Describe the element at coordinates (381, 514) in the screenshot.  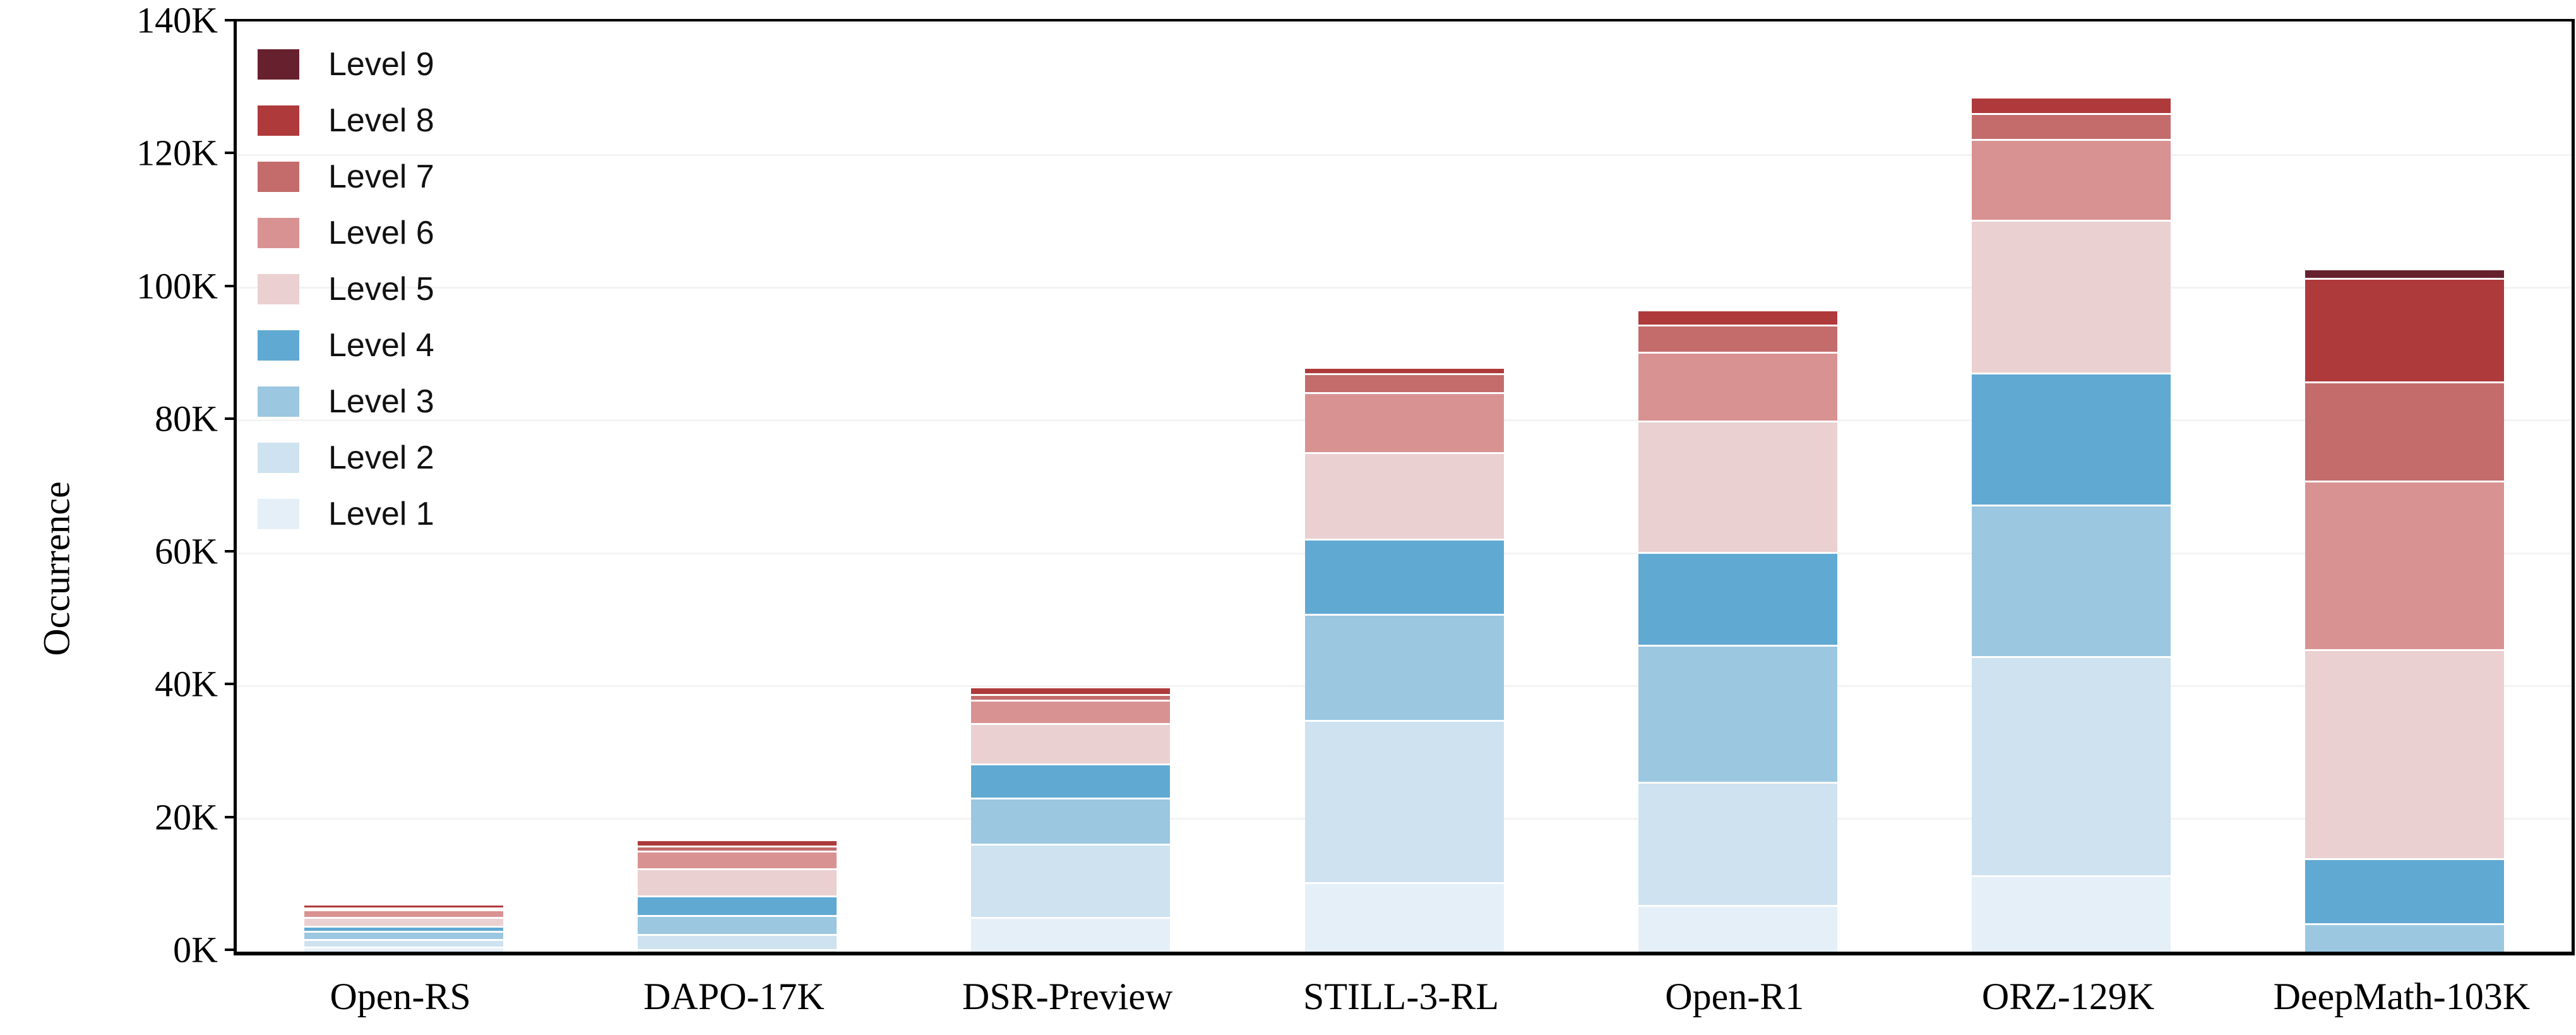
I see `legend-label: Level 1` at that location.